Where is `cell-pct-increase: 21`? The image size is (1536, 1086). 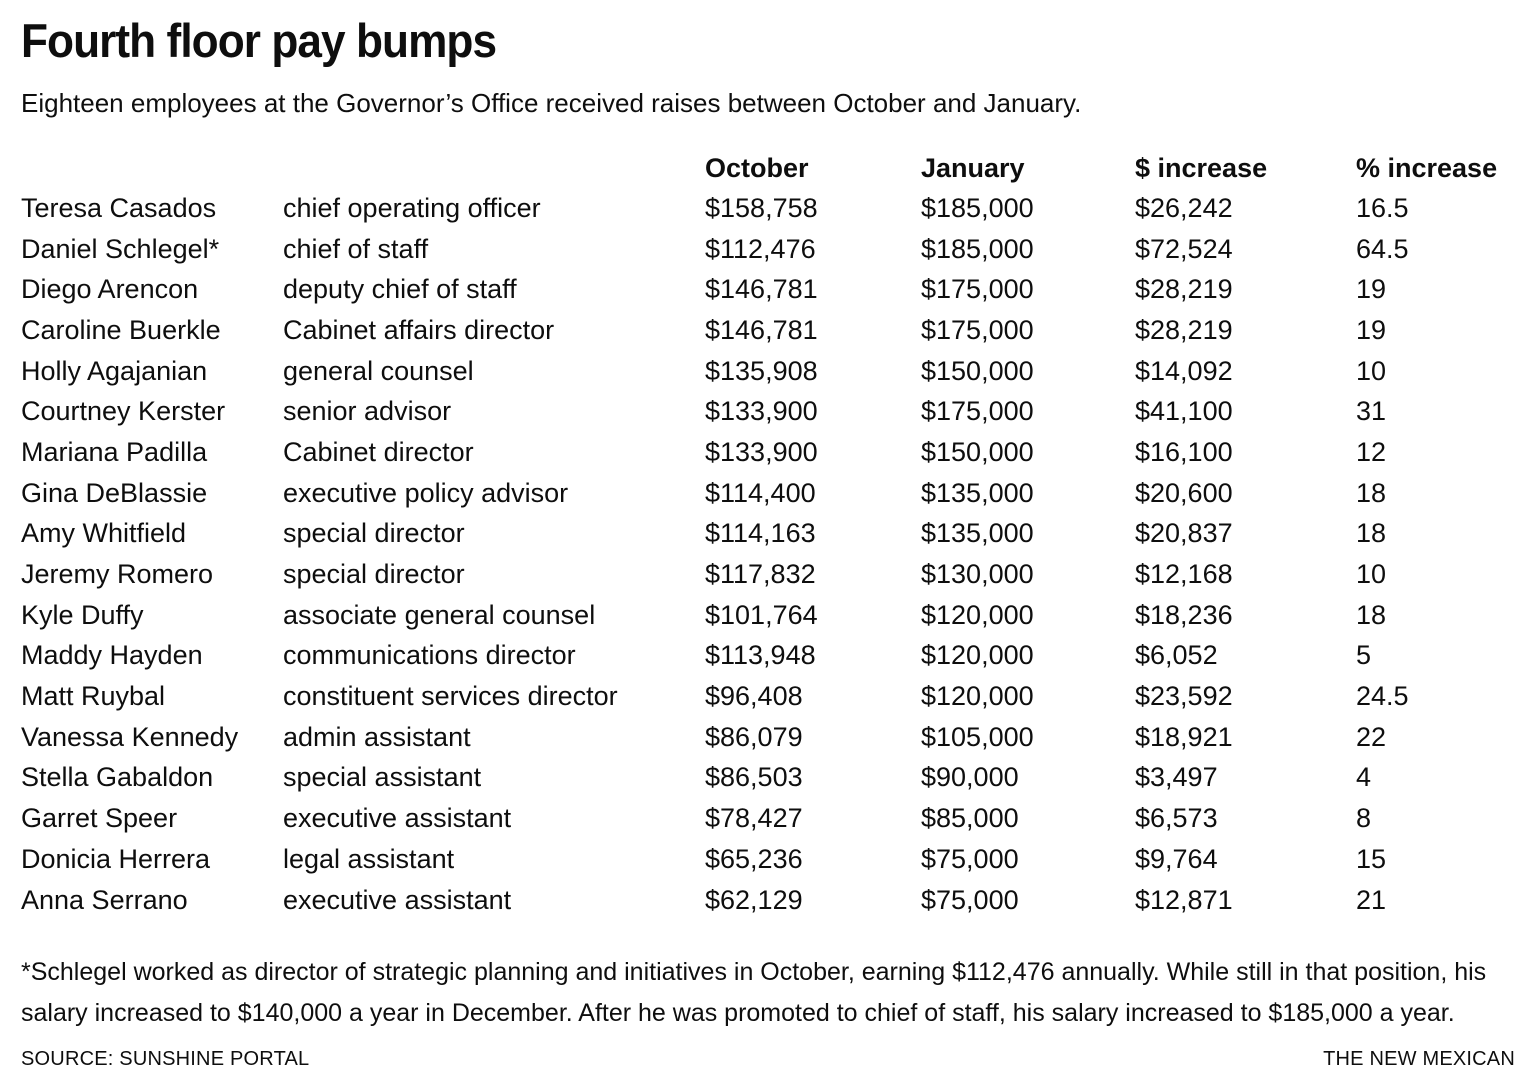 cell-pct-increase: 21 is located at coordinates (1371, 899).